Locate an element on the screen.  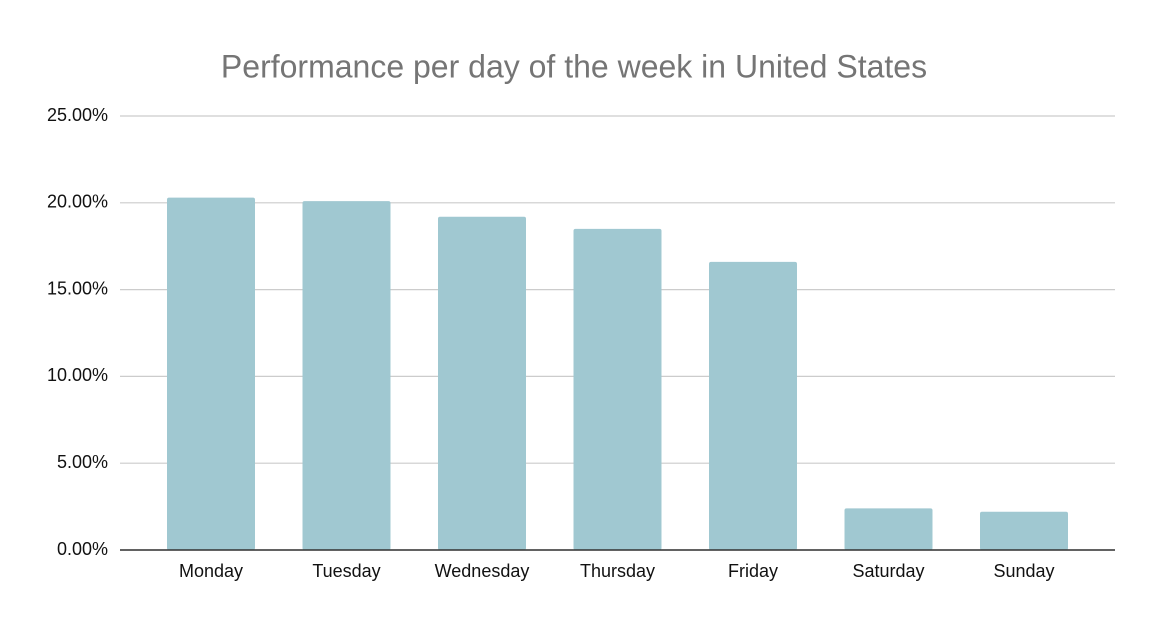
x-tick-label: Tuesday is located at coordinates (346, 571).